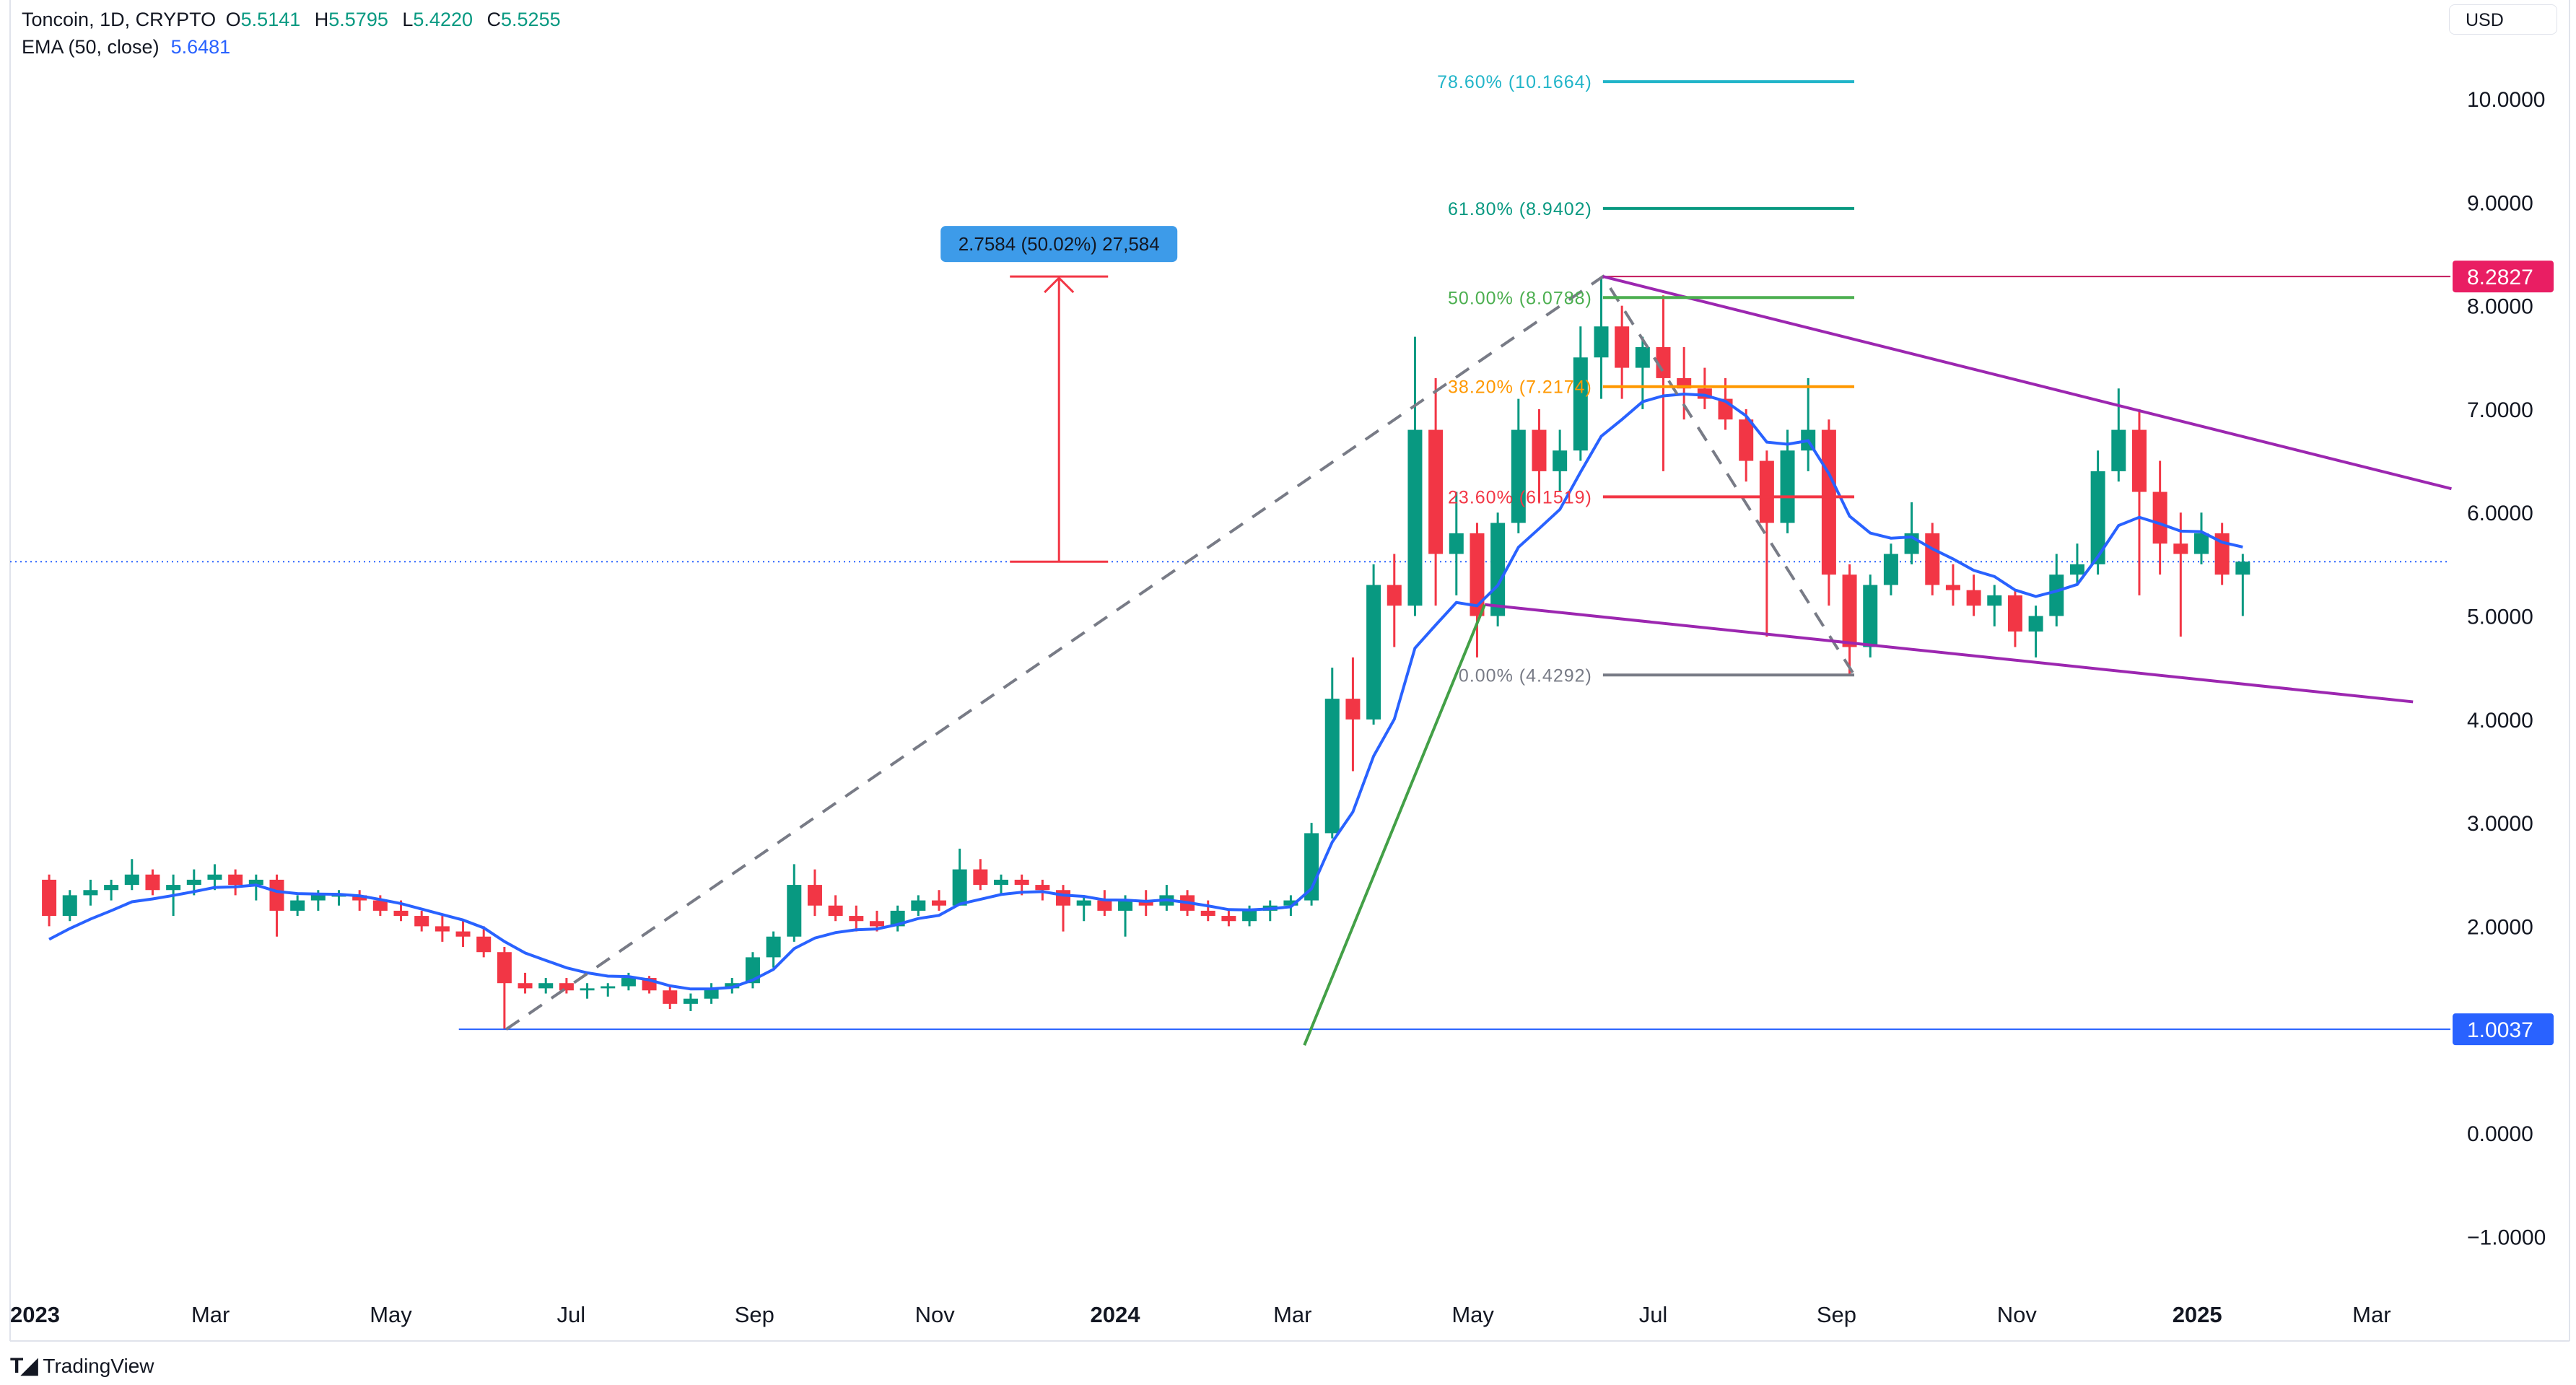 This screenshot has height=1385, width=2576. I want to click on open-number: 5.5141, so click(270, 19).